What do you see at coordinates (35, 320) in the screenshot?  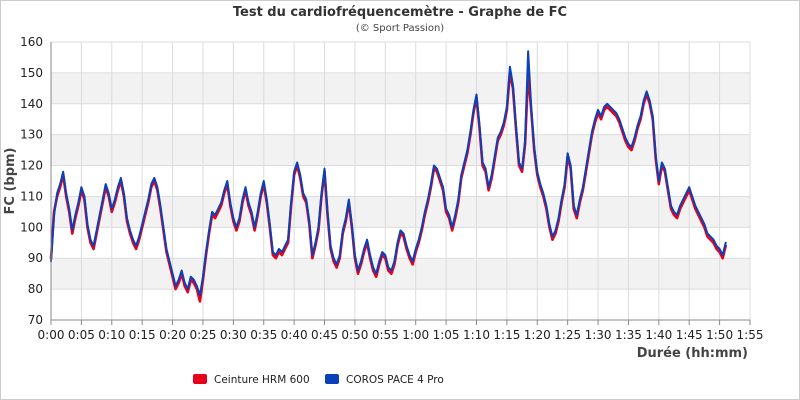 I see `y-tick-label: 70` at bounding box center [35, 320].